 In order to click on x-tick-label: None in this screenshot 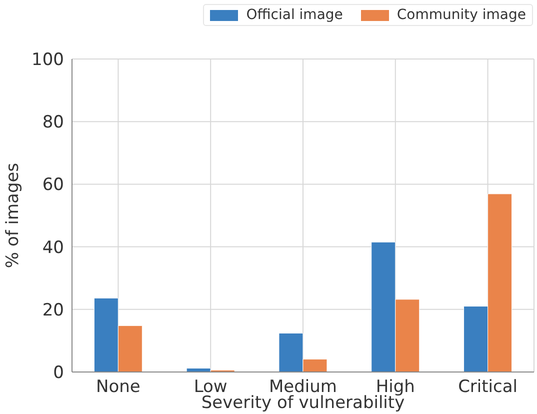, I will do `click(118, 387)`.